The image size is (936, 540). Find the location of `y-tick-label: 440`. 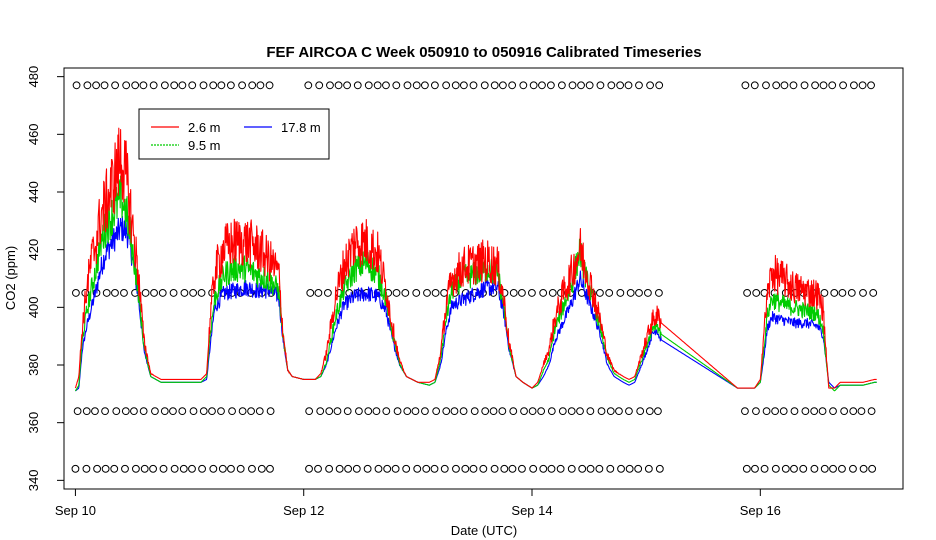

y-tick-label: 440 is located at coordinates (33, 192).